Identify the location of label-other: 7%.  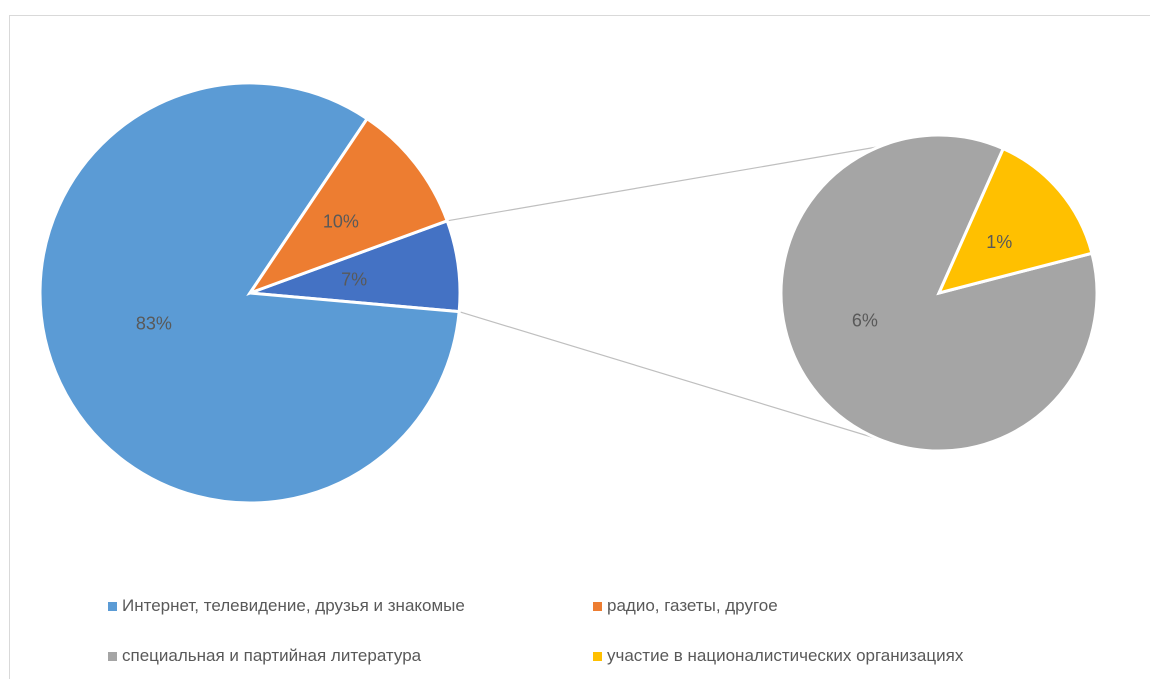
(354, 279).